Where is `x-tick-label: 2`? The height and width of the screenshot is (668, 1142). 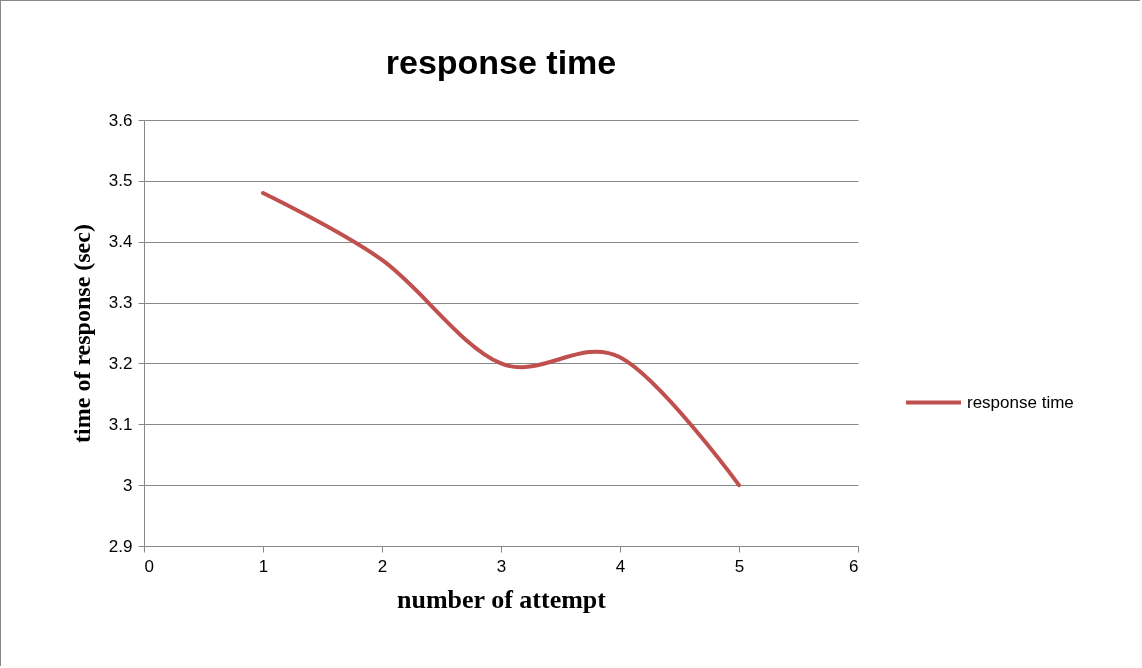 x-tick-label: 2 is located at coordinates (382, 566).